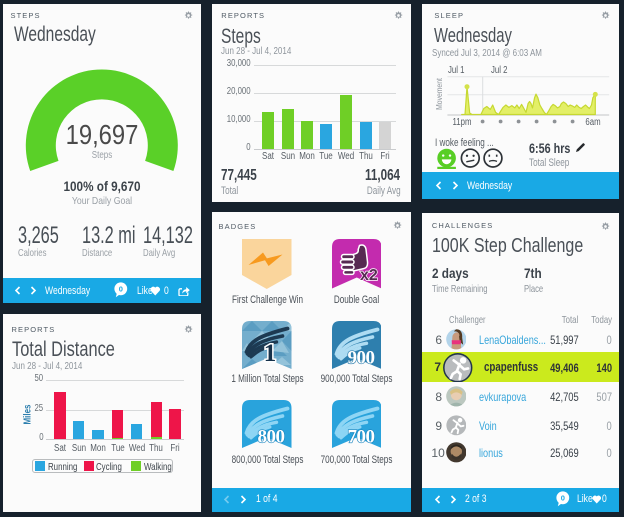  Describe the element at coordinates (369, 275) in the screenshot. I see `svg-text: x2` at that location.